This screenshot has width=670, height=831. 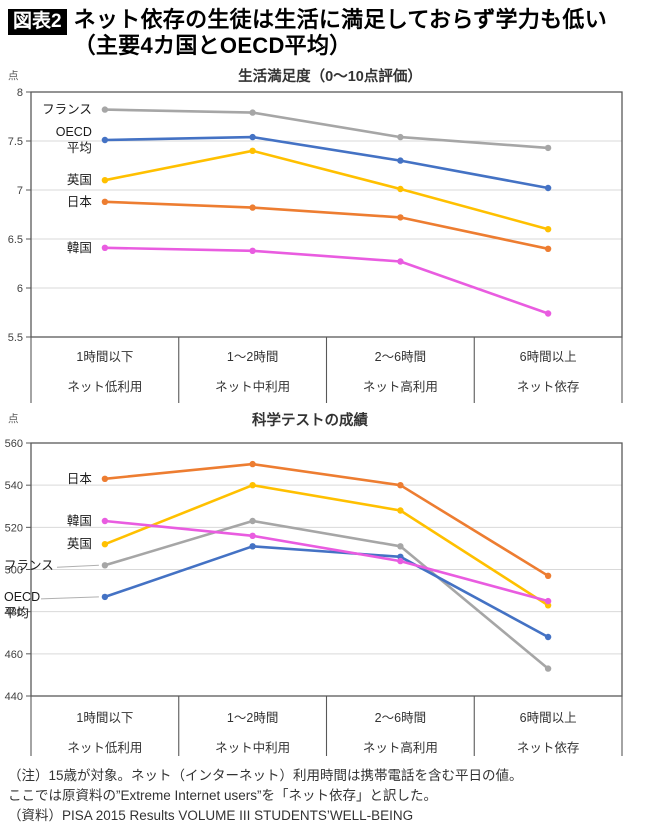 I want to click on y-tick-label: 500, so click(x=14, y=571).